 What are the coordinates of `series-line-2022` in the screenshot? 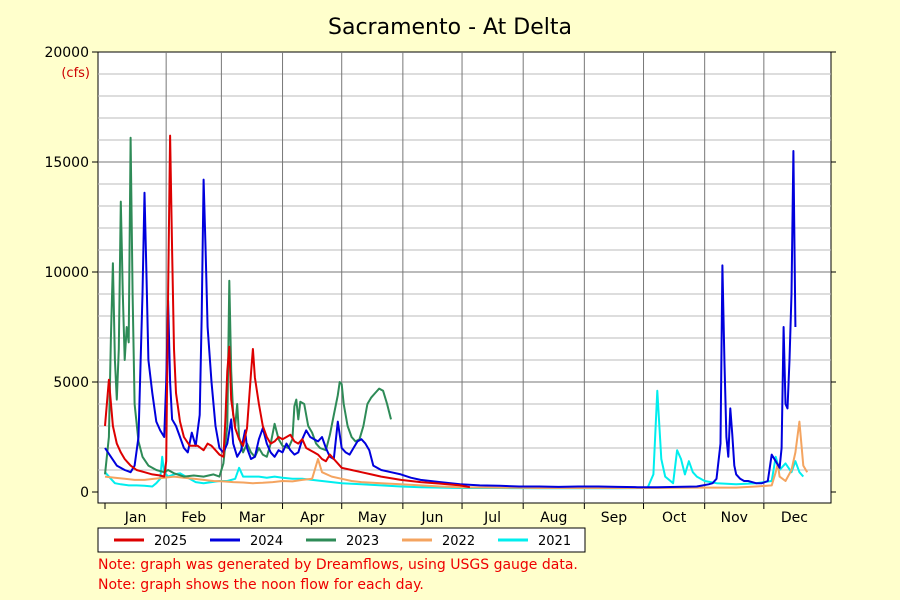 It's located at (456, 454).